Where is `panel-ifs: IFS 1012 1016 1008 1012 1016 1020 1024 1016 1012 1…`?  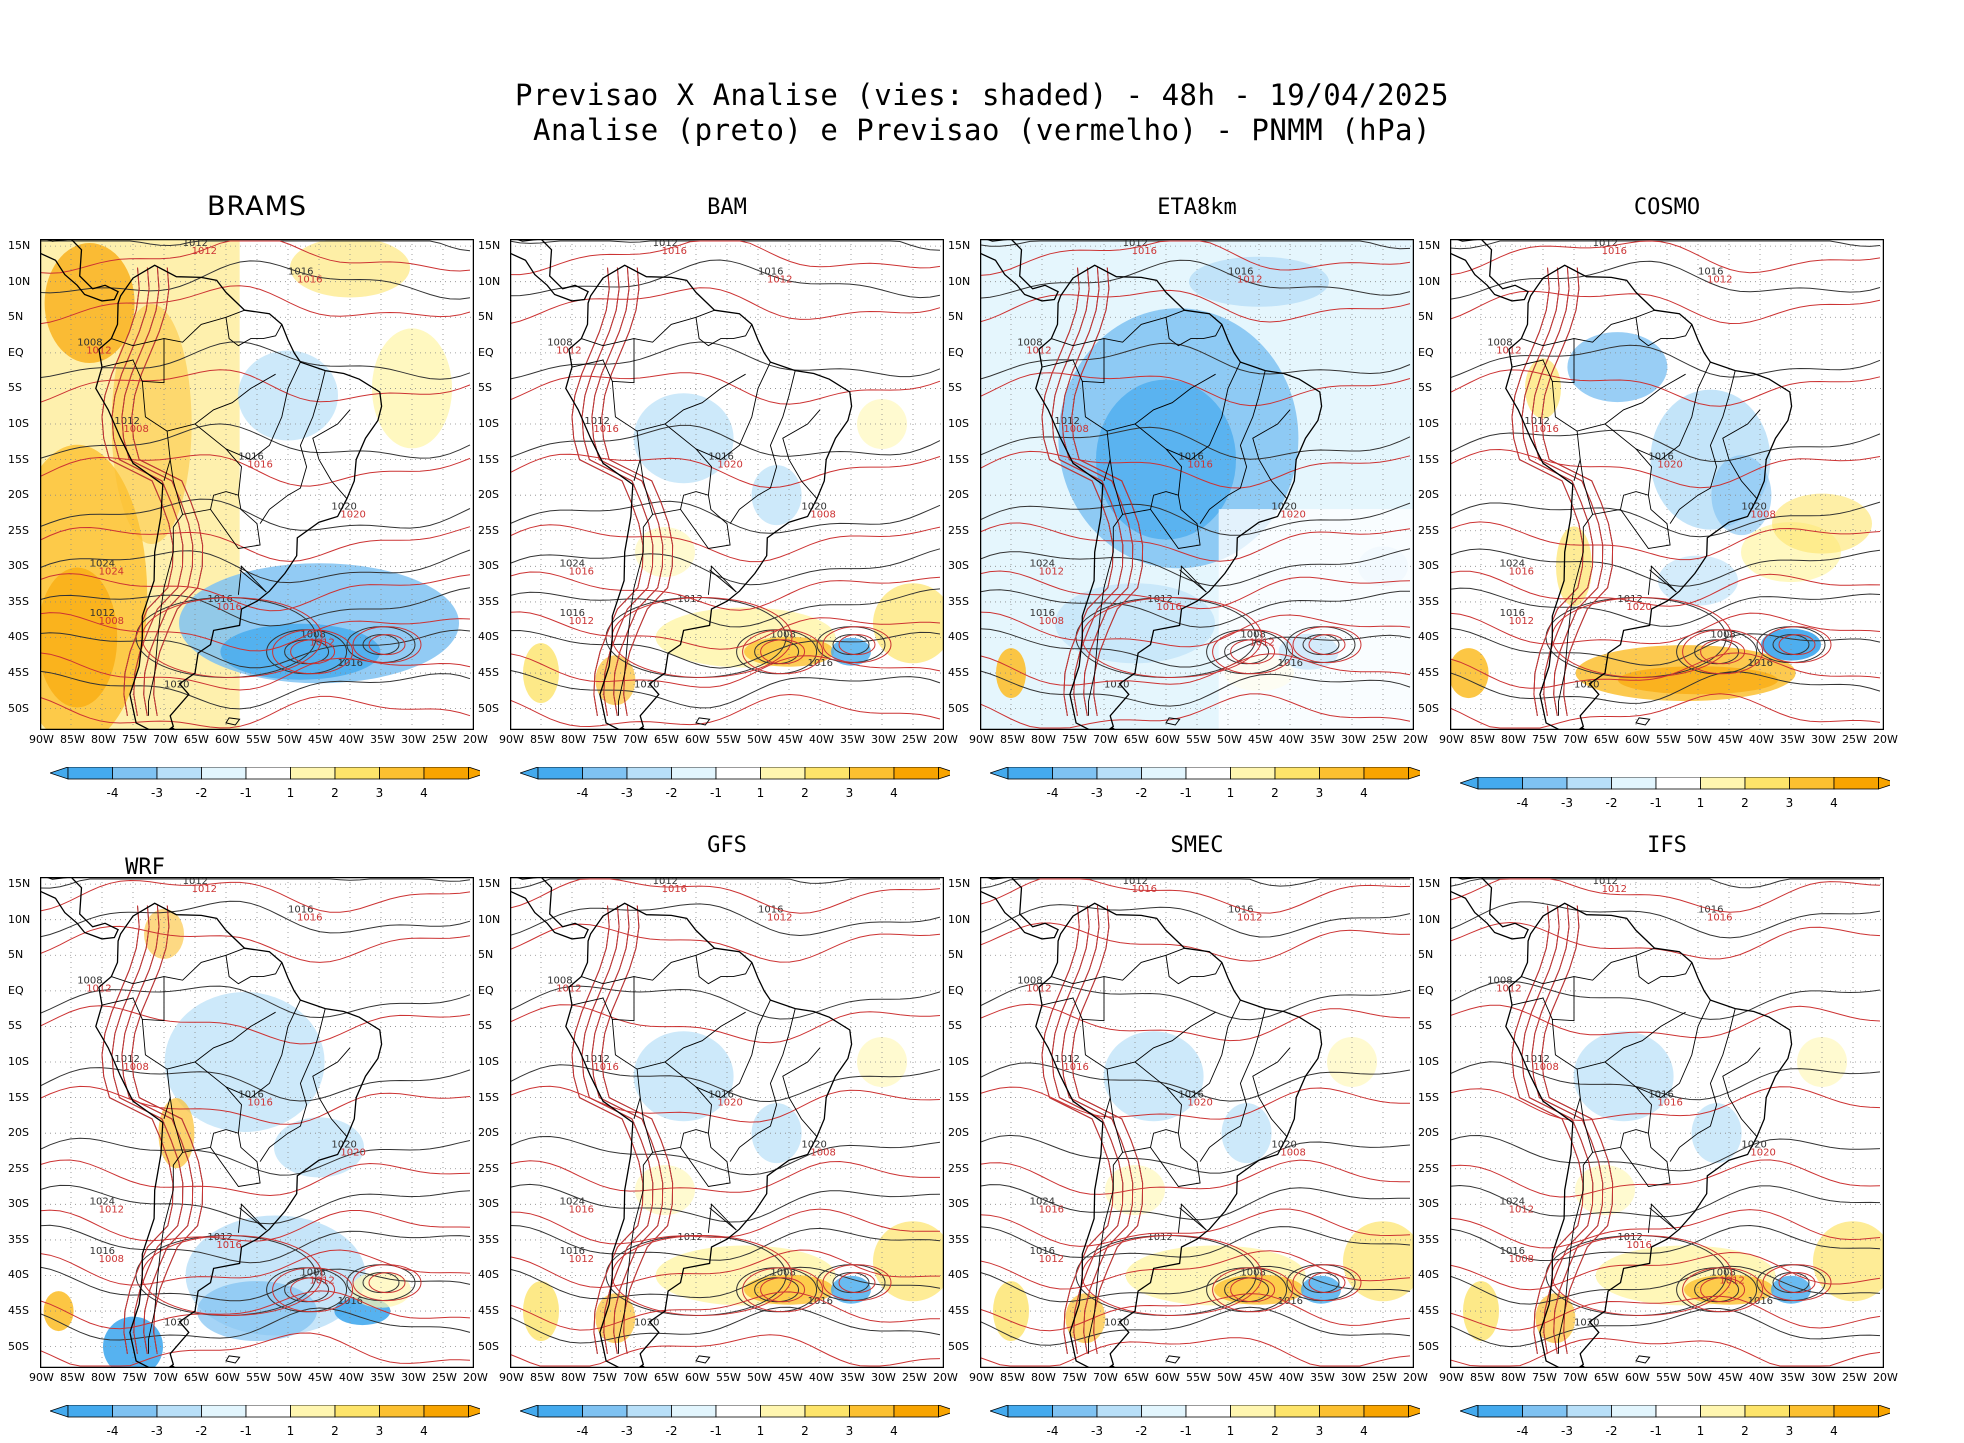 panel-ifs: IFS 1012 1016 1008 1012 1016 1020 1024 1016 1012 1… is located at coordinates (1655, 1135).